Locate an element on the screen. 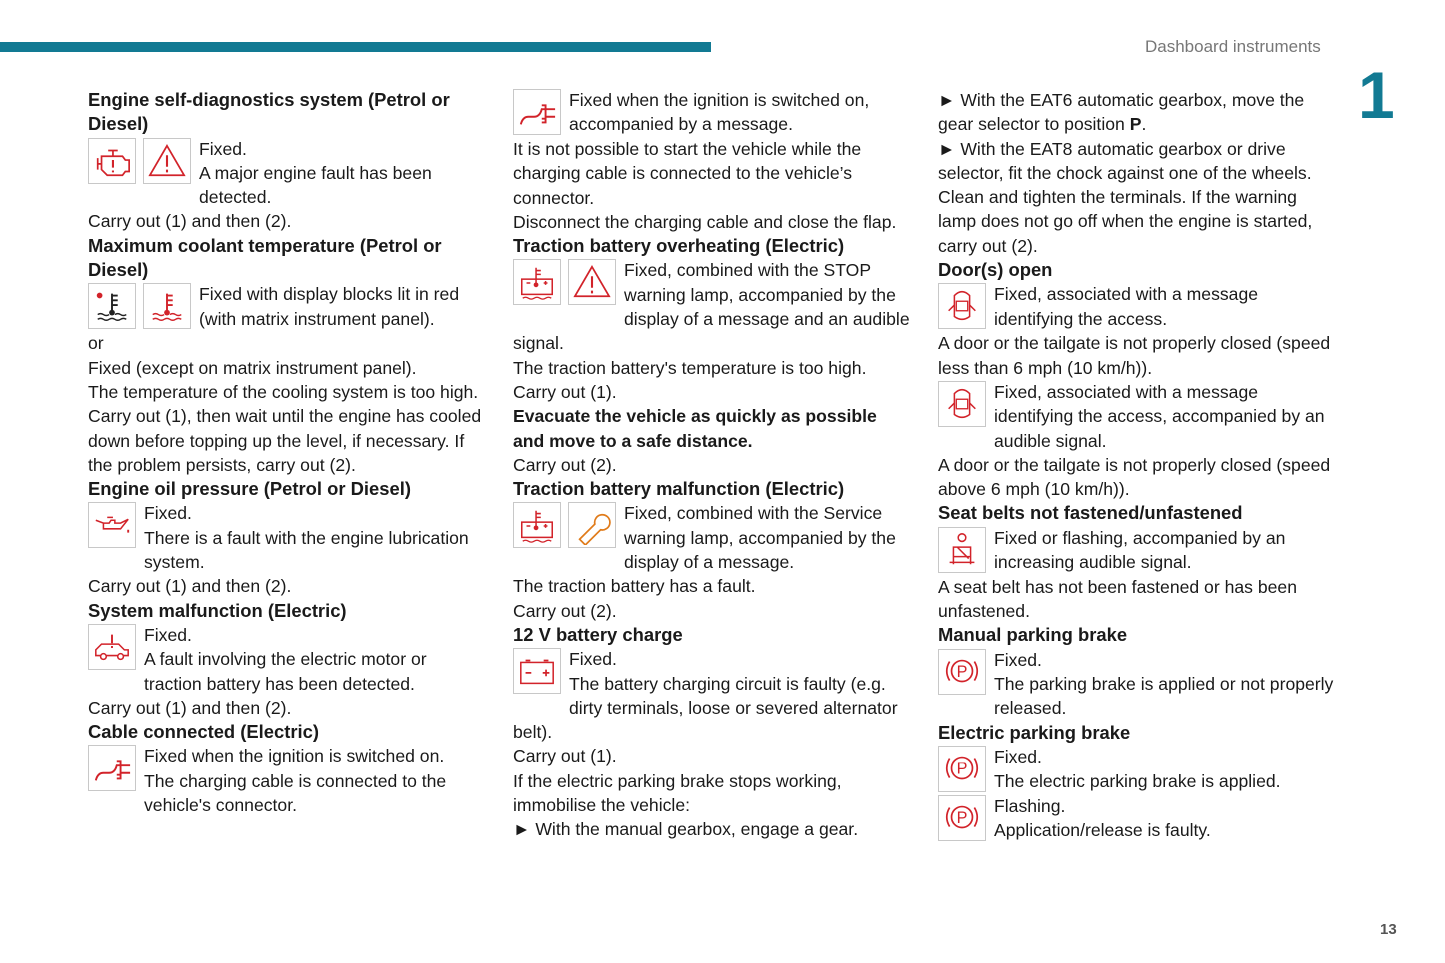  bullet-item: With the manual gearbox, engage a gear. is located at coordinates (712, 829).